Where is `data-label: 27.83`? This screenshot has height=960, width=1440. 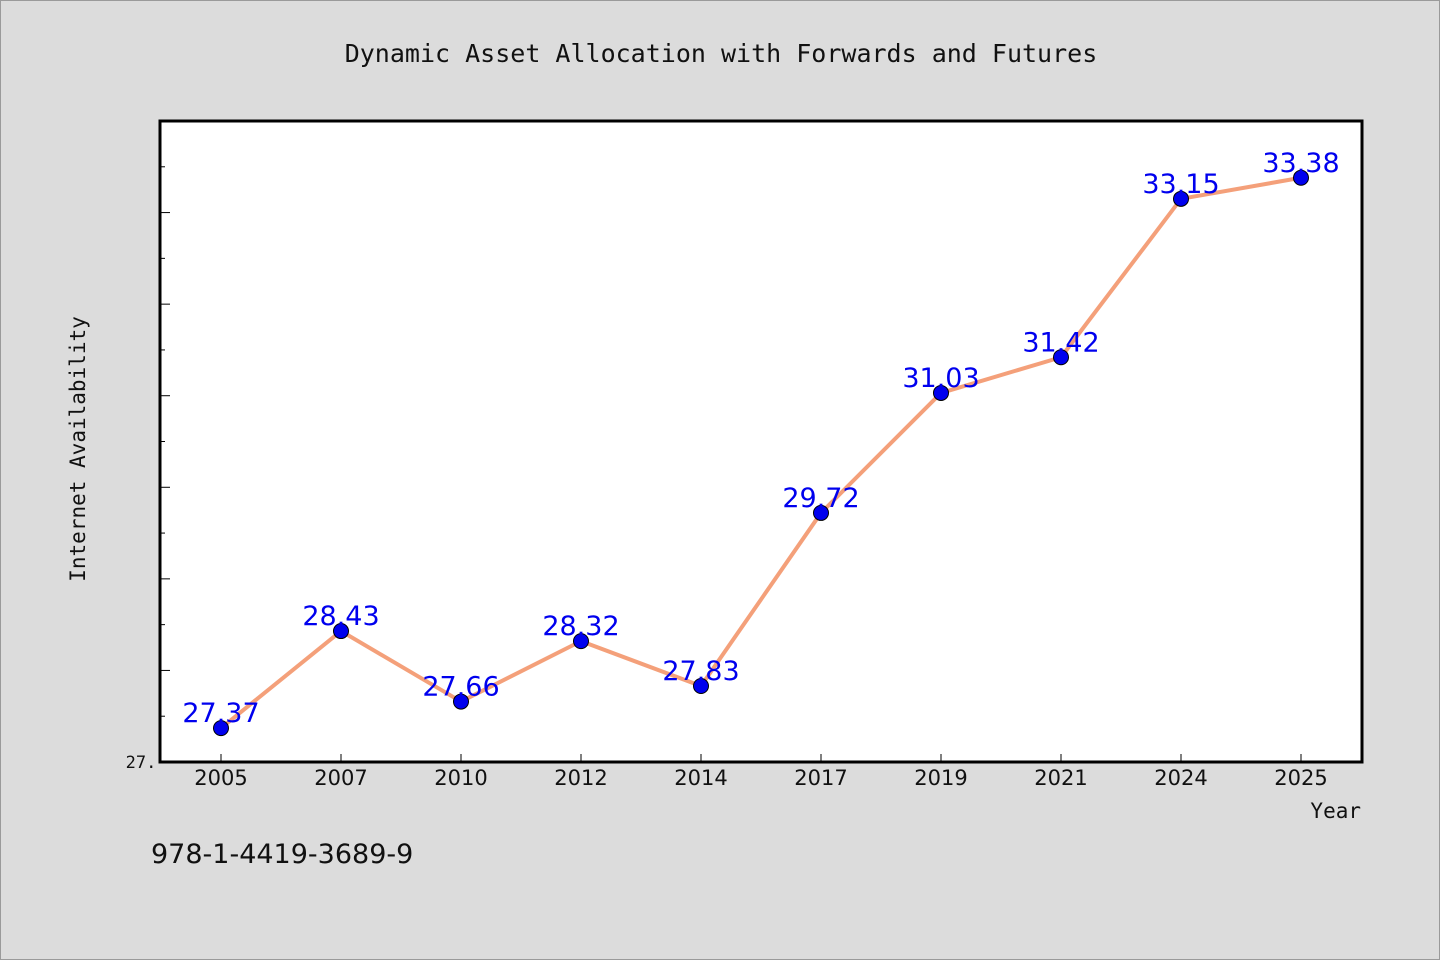 data-label: 27.83 is located at coordinates (700, 671).